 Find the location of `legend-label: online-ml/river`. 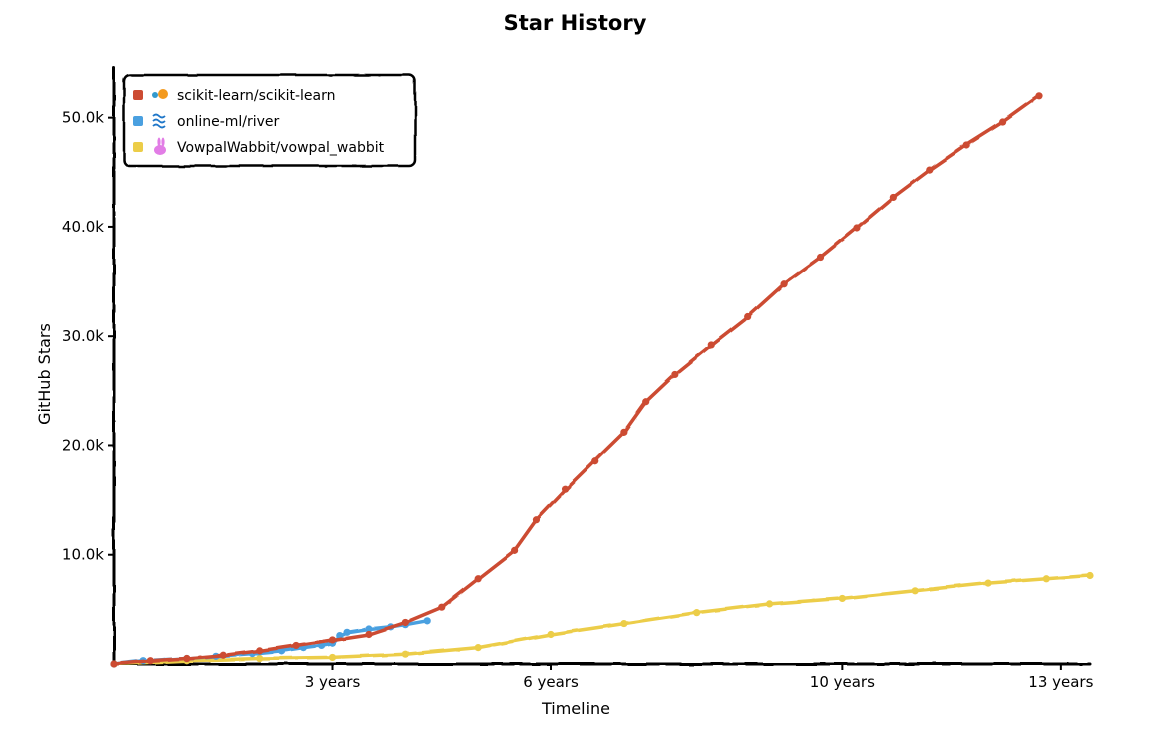

legend-label: online-ml/river is located at coordinates (228, 122).